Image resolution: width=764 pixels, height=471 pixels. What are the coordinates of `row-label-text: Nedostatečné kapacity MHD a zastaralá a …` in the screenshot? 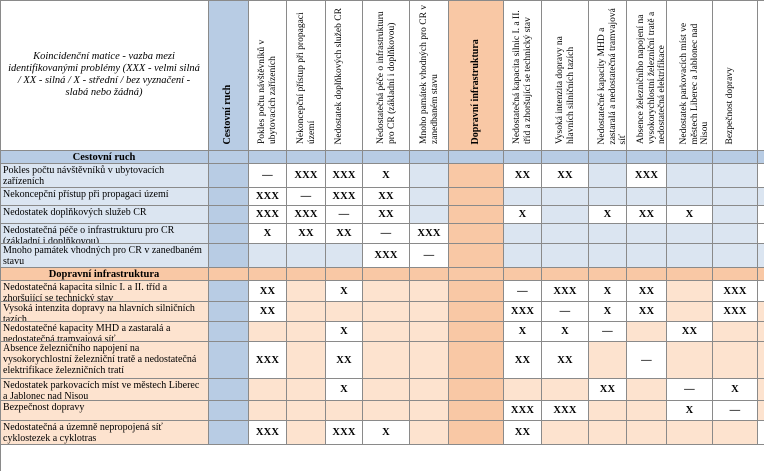 It's located at (87, 332).